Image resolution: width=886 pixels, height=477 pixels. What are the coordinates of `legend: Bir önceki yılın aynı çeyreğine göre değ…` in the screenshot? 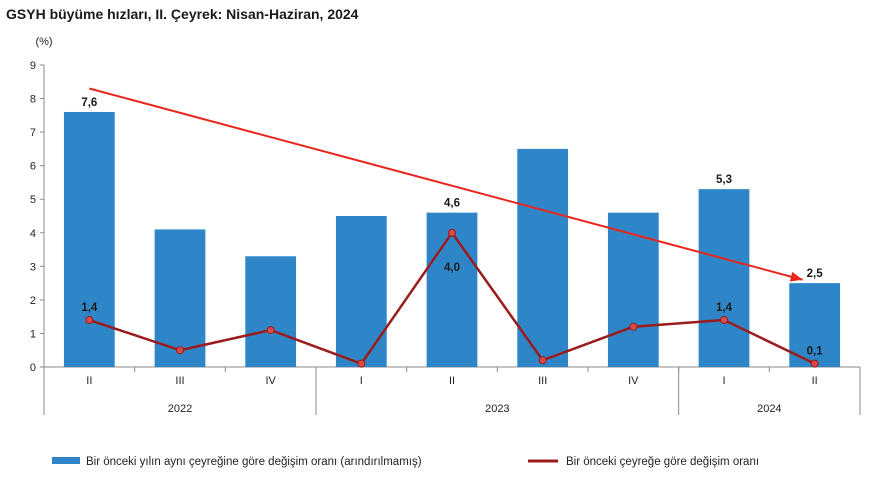 It's located at (405, 462).